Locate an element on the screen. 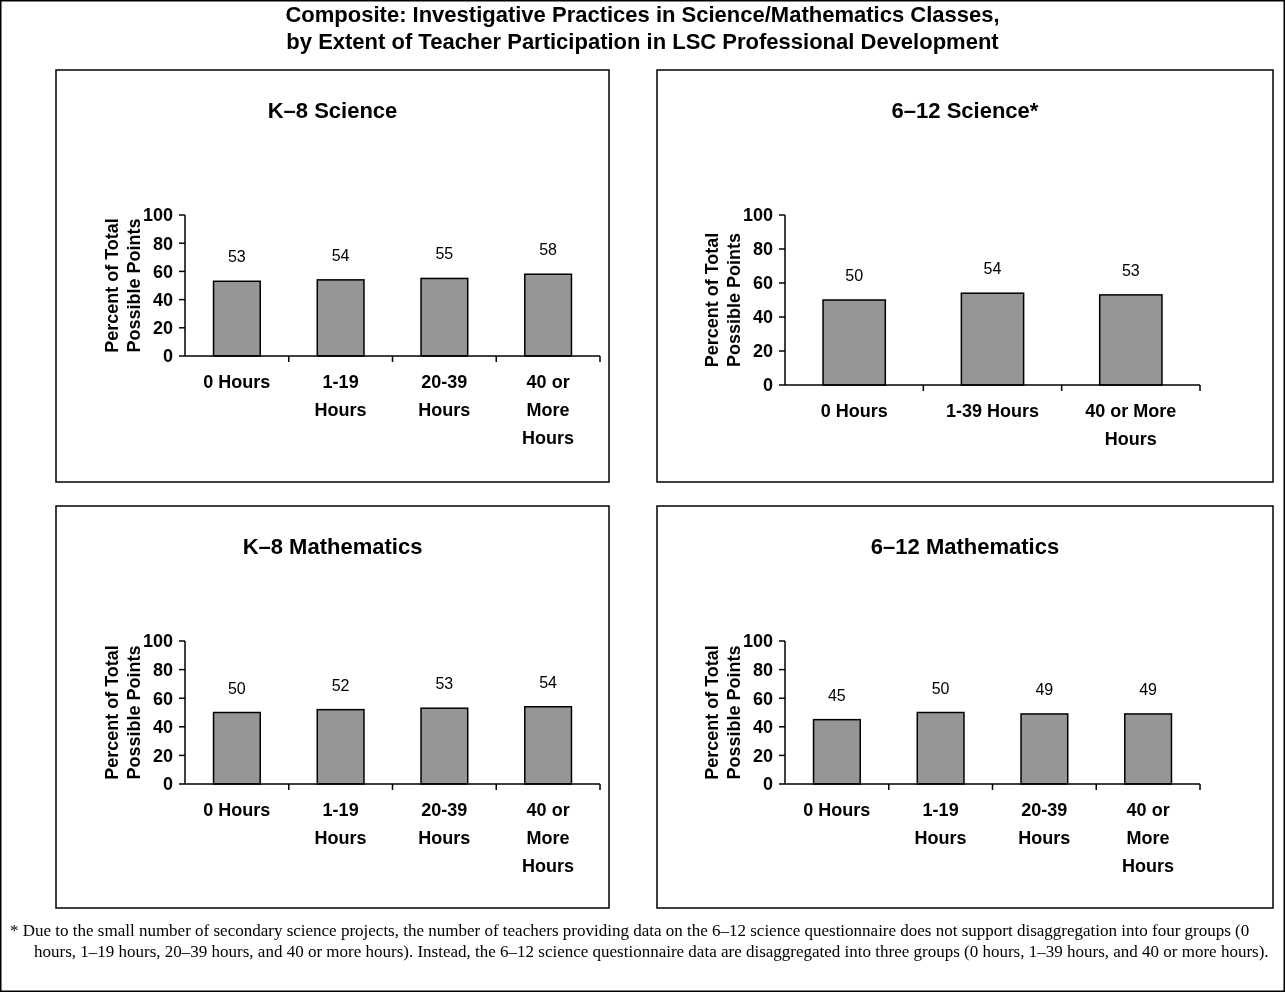  chart-title: K–8 Science is located at coordinates (332, 110).